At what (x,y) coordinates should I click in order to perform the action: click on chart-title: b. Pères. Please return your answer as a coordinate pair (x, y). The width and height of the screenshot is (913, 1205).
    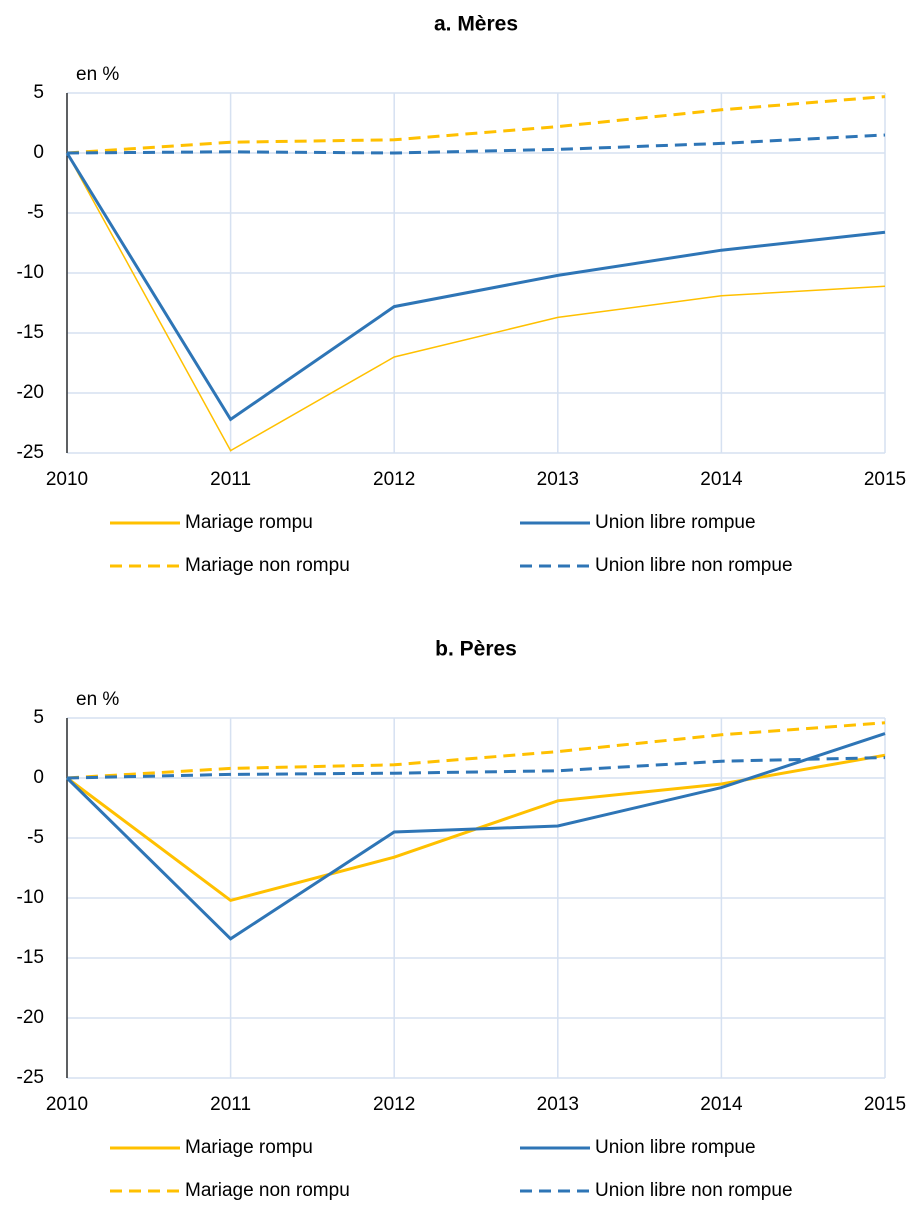
    Looking at the image, I should click on (476, 649).